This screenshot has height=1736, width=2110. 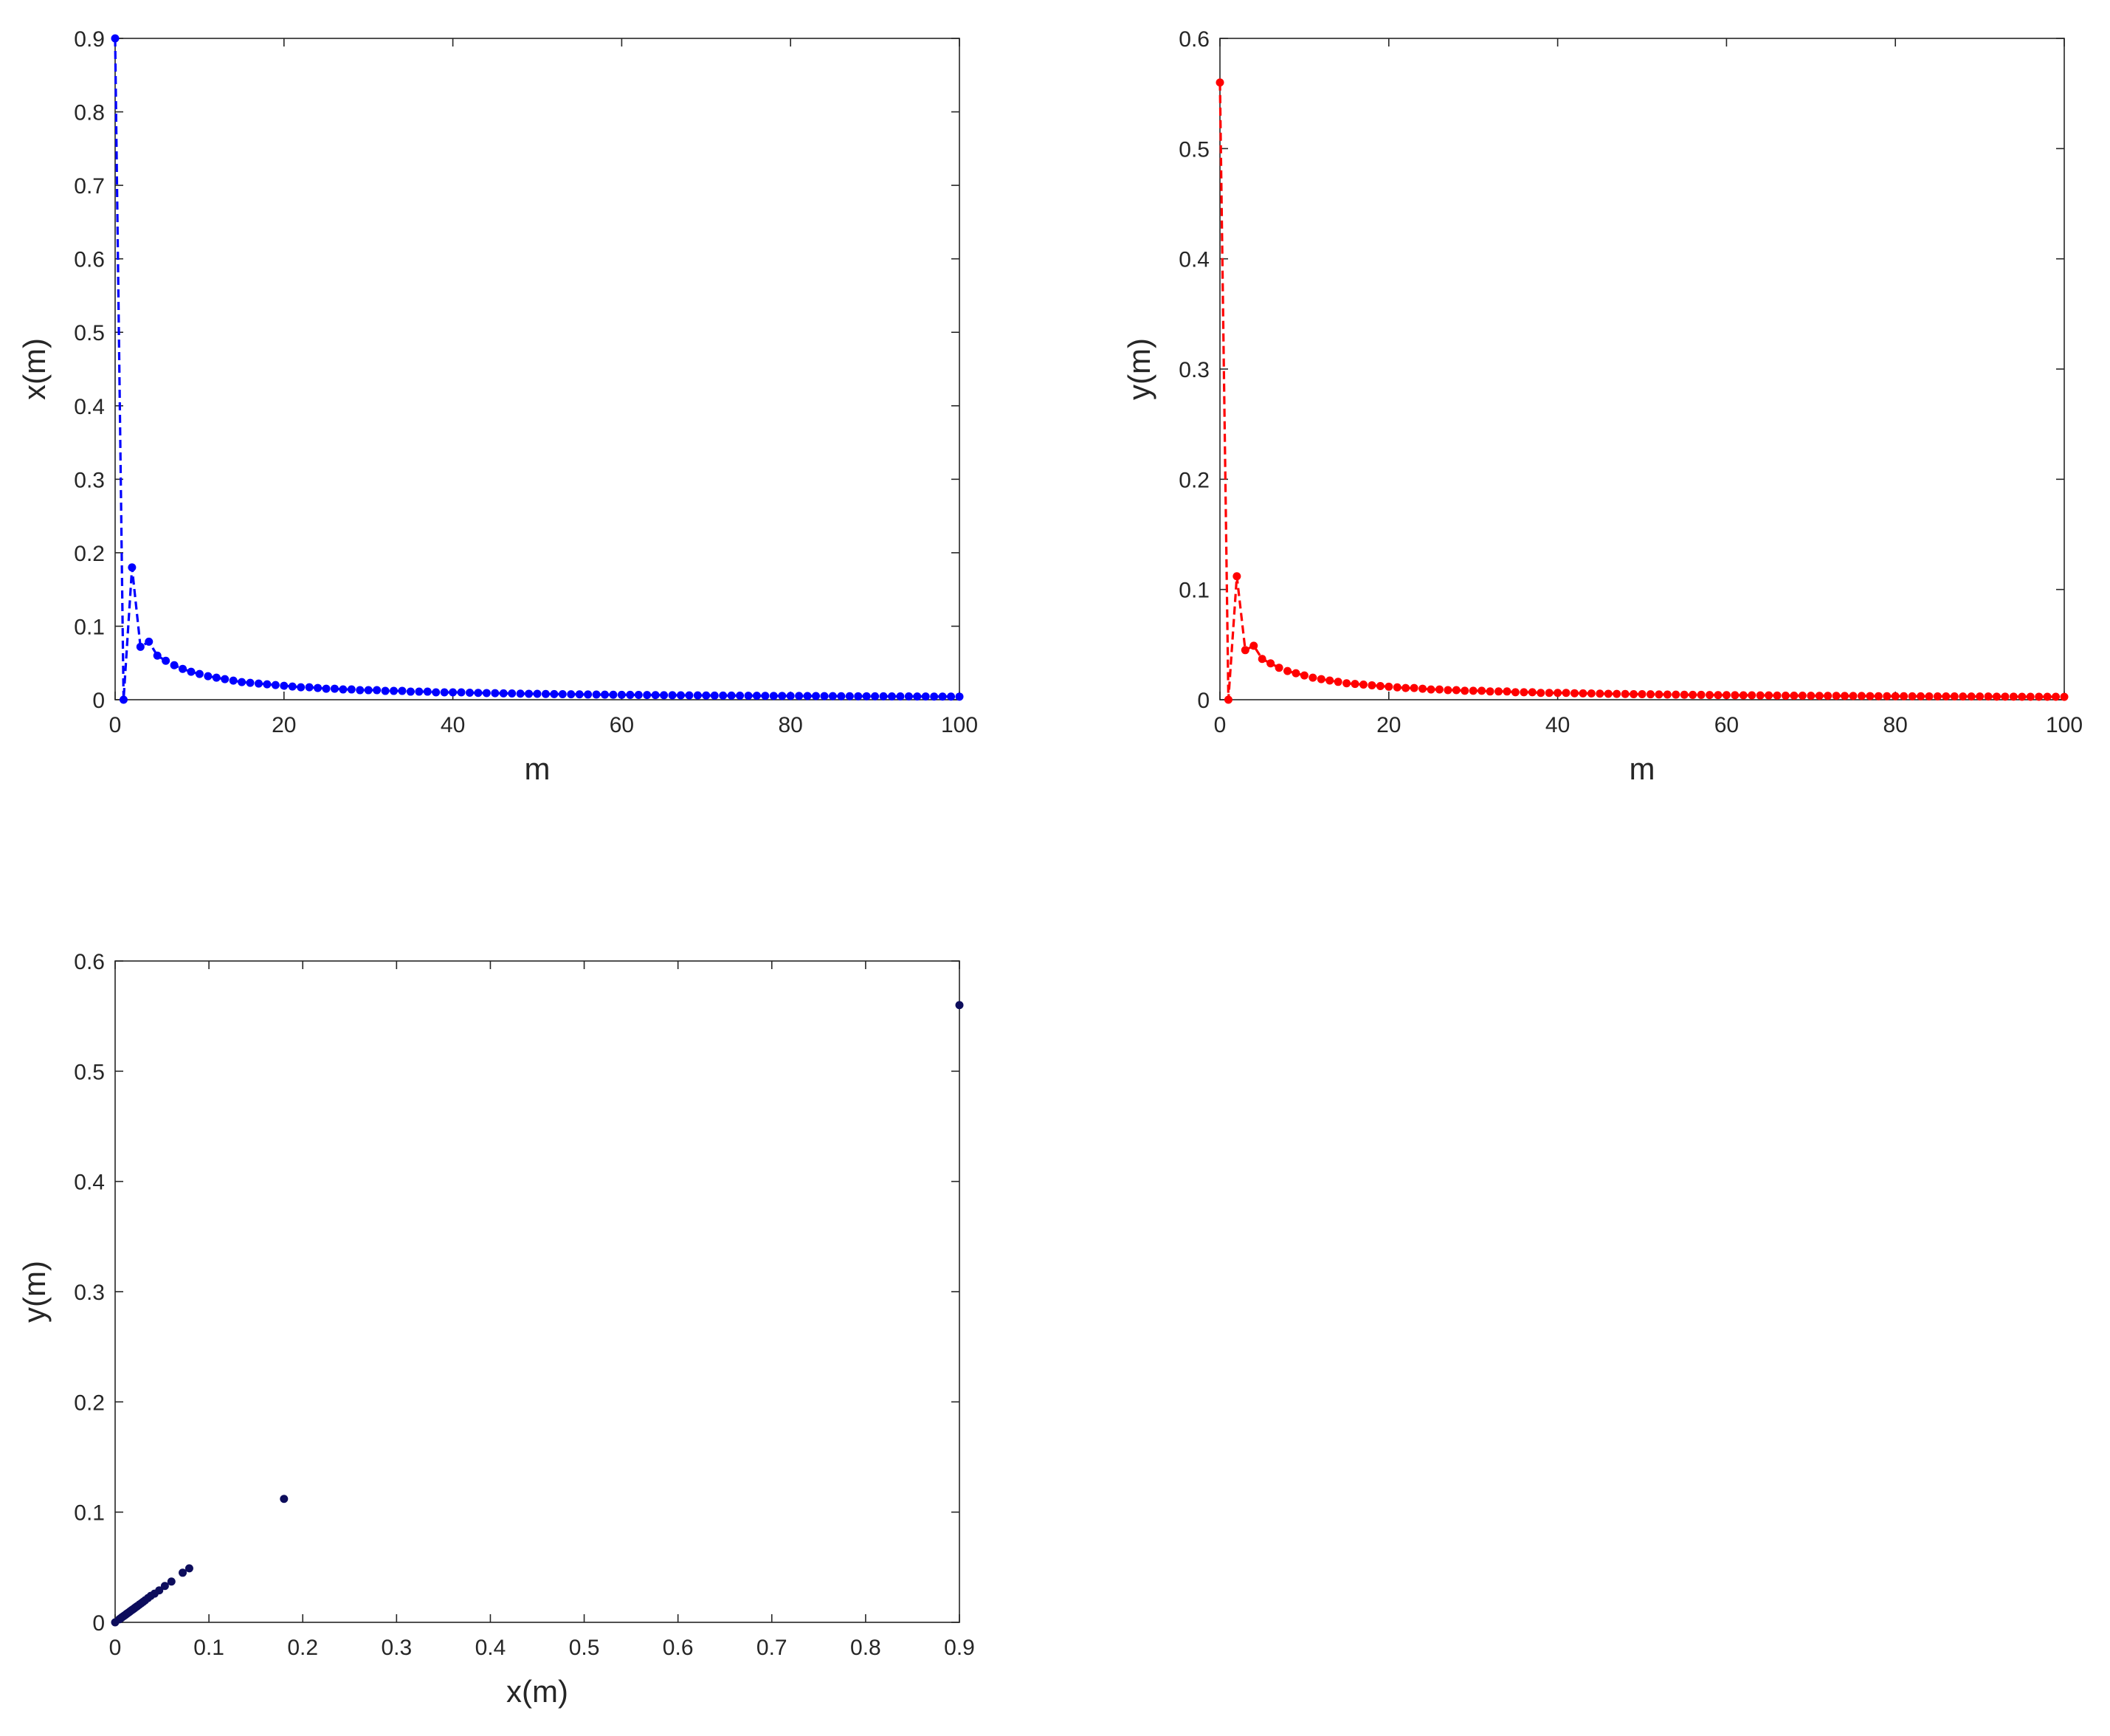 What do you see at coordinates (89, 260) in the screenshot?
I see `chart-x-vs-m-ytick-label: 0.6` at bounding box center [89, 260].